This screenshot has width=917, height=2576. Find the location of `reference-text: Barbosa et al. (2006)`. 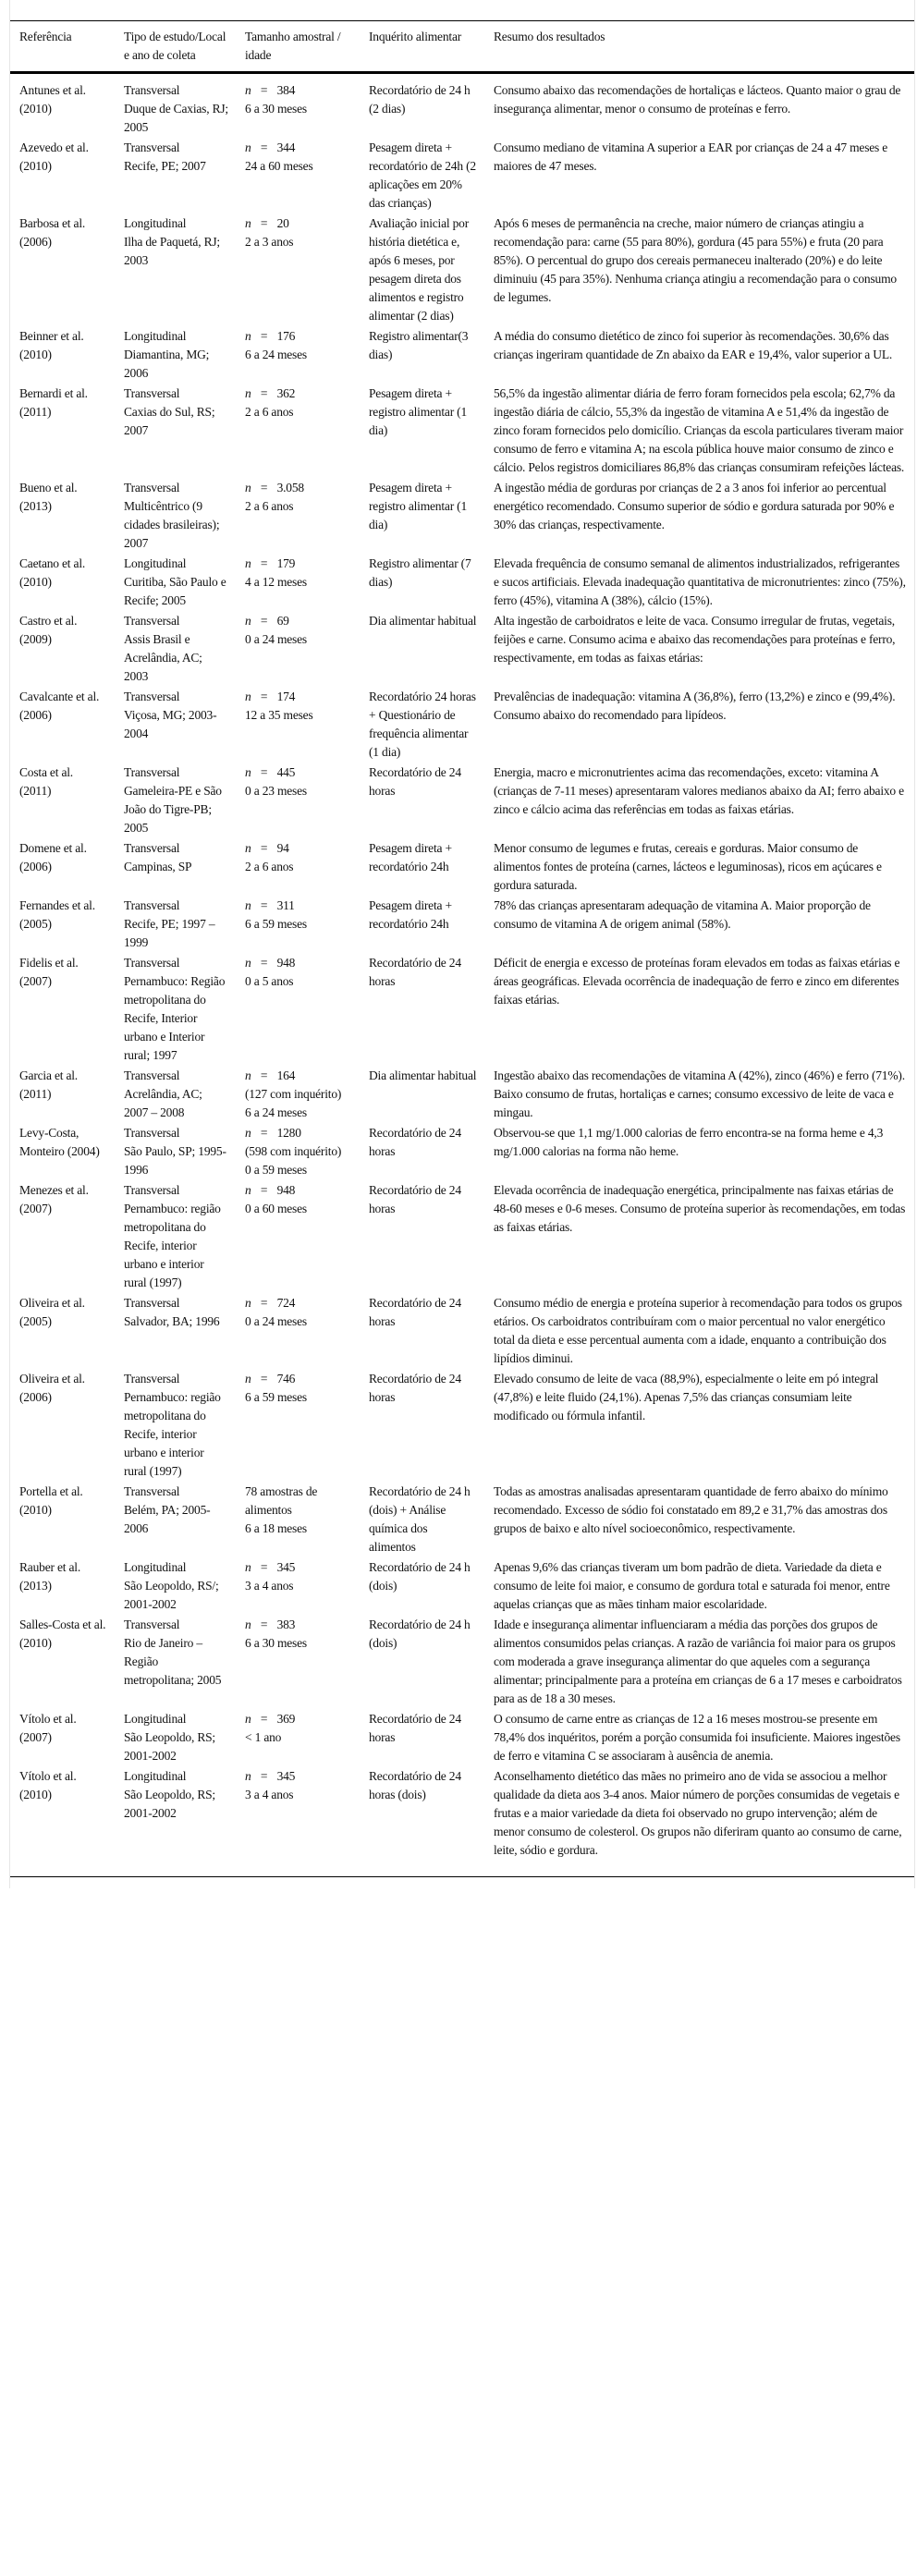

reference-text: Barbosa et al. (2006) is located at coordinates (52, 232).